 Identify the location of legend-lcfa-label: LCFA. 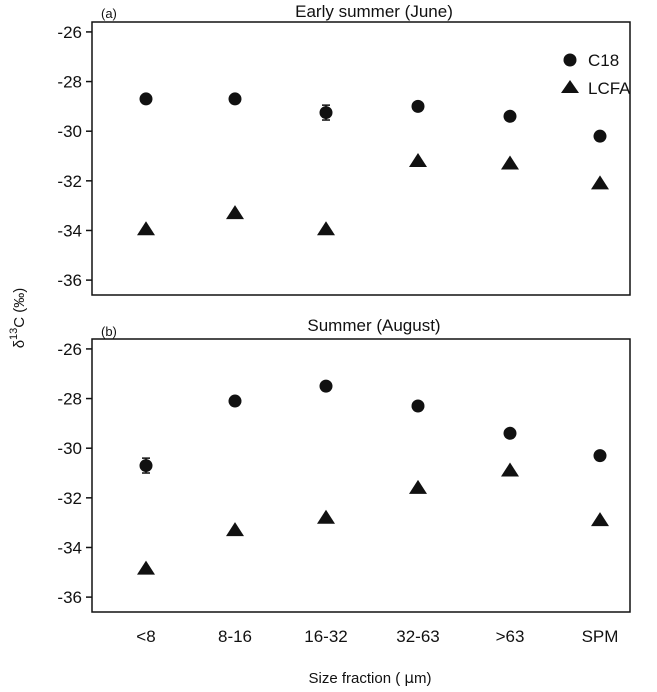
(609, 88).